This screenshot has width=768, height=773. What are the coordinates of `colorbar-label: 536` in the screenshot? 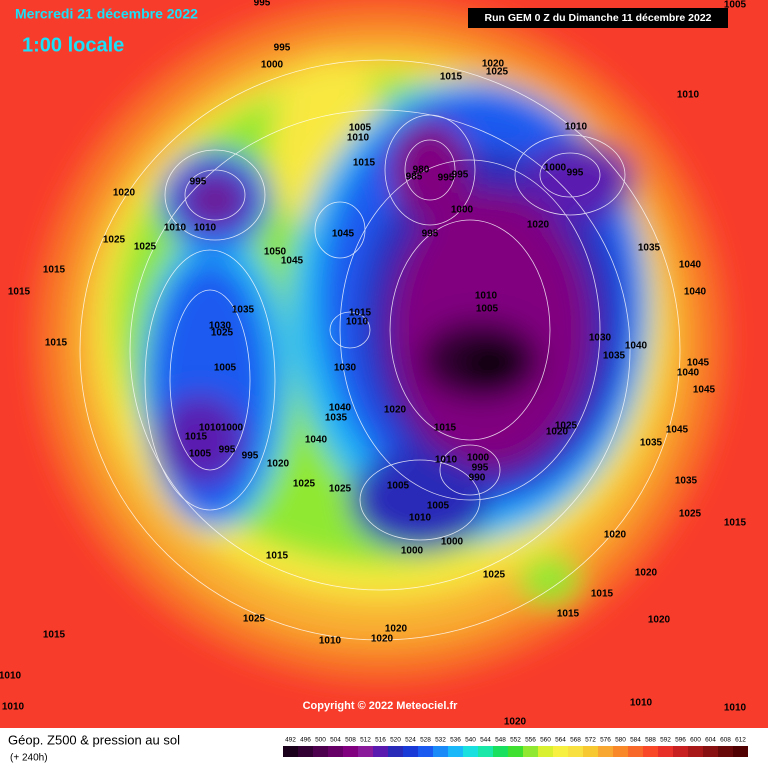 It's located at (455, 740).